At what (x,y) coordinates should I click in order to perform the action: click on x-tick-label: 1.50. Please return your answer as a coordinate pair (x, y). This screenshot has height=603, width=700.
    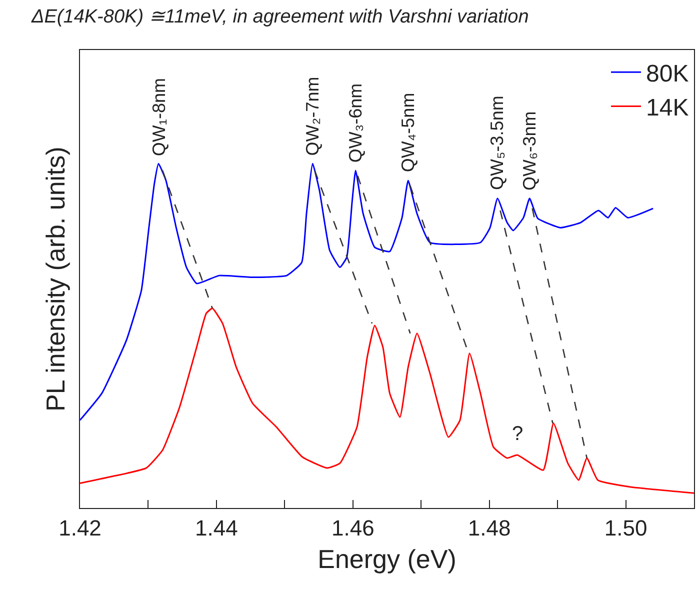
    Looking at the image, I should click on (626, 528).